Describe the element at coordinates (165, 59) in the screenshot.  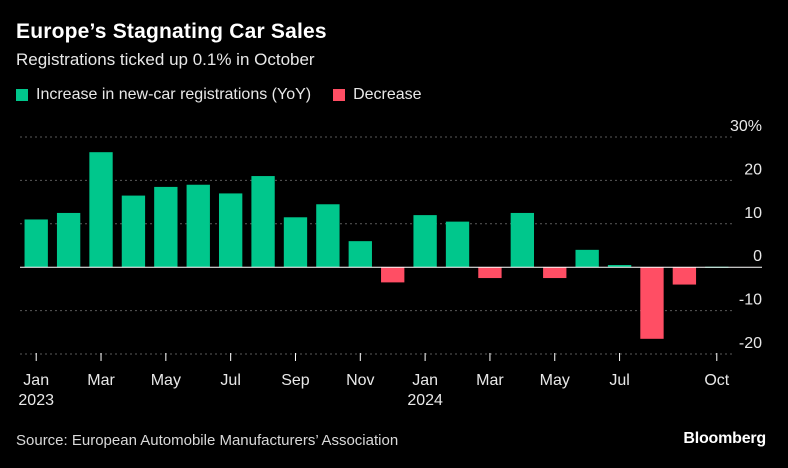
I see `chart-subtitle: Registrations ticked up 0.1% in October` at that location.